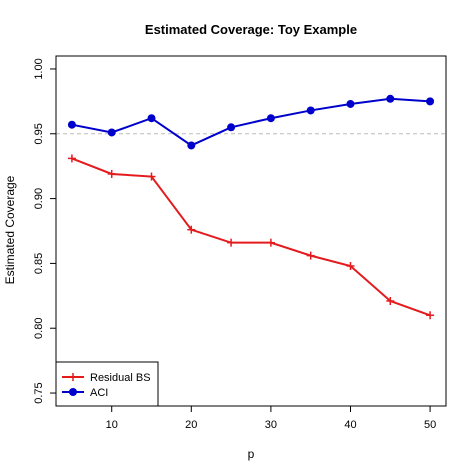  Describe the element at coordinates (112, 425) in the screenshot. I see `x-tick-label: 10` at that location.